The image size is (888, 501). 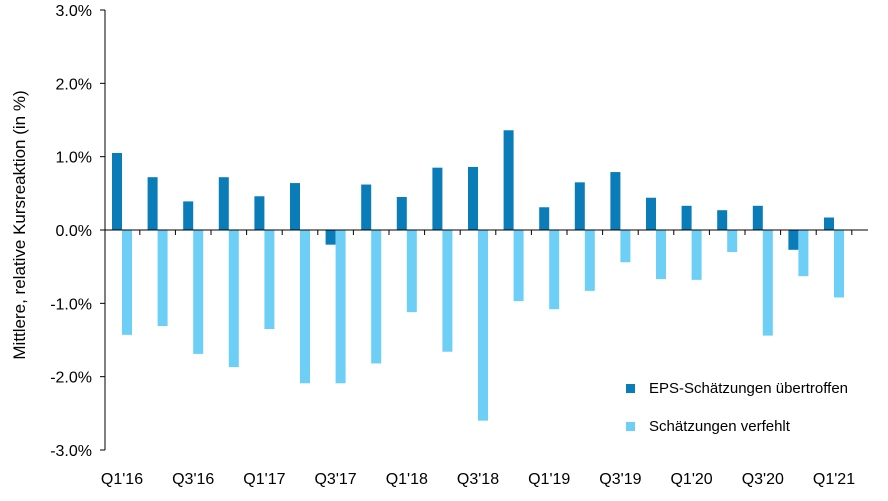 What do you see at coordinates (122, 479) in the screenshot?
I see `x-tick-label: Q1'16` at bounding box center [122, 479].